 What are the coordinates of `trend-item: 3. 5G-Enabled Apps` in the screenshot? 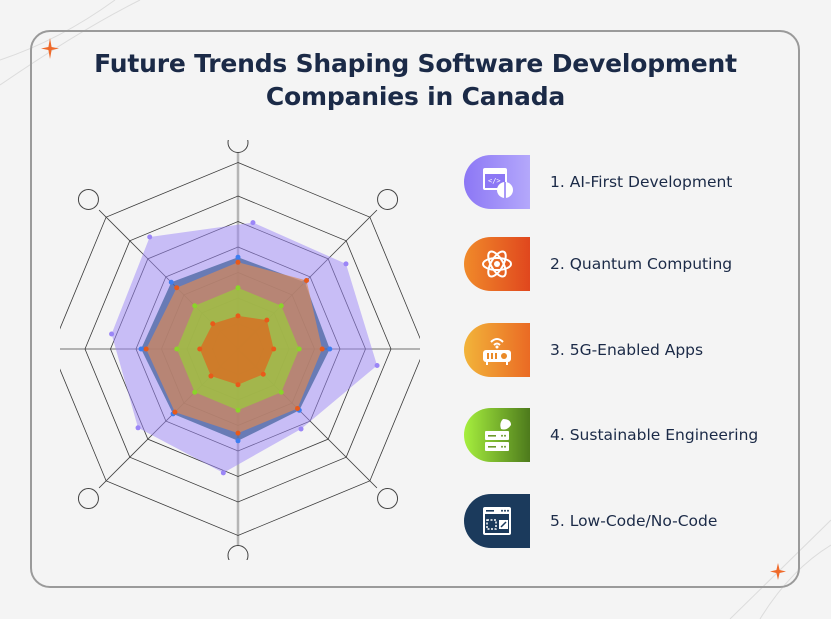 It's located at (583, 350).